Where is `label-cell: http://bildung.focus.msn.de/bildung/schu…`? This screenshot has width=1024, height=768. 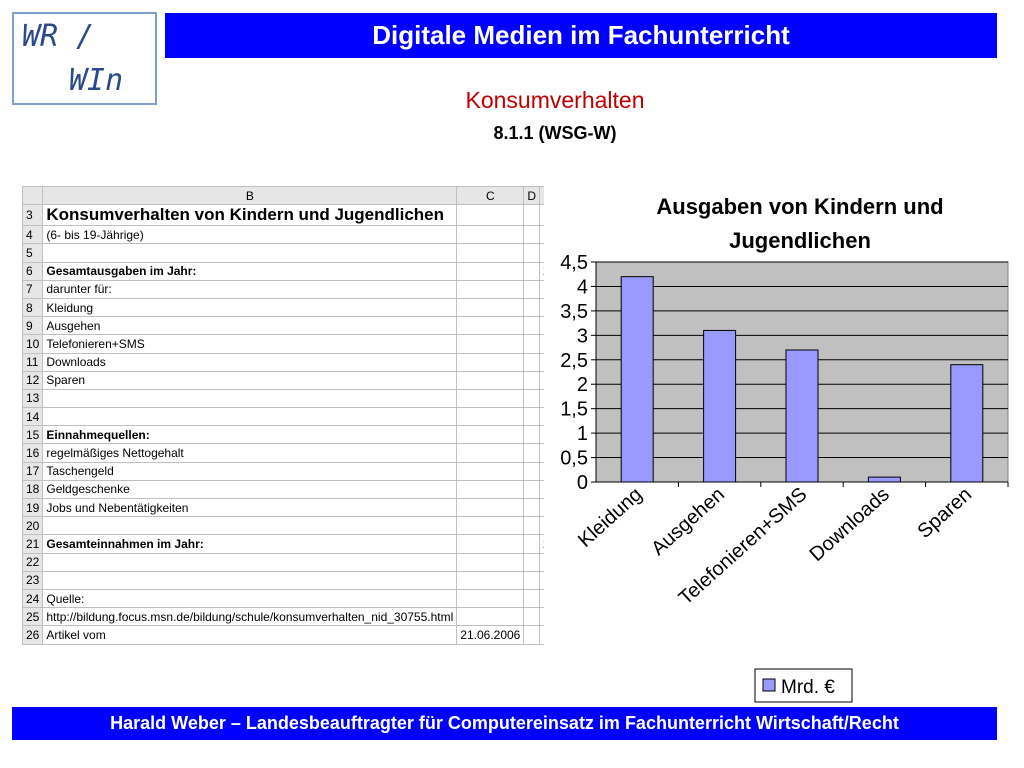
label-cell: http://bildung.focus.msn.de/bildung/schu… is located at coordinates (250, 617).